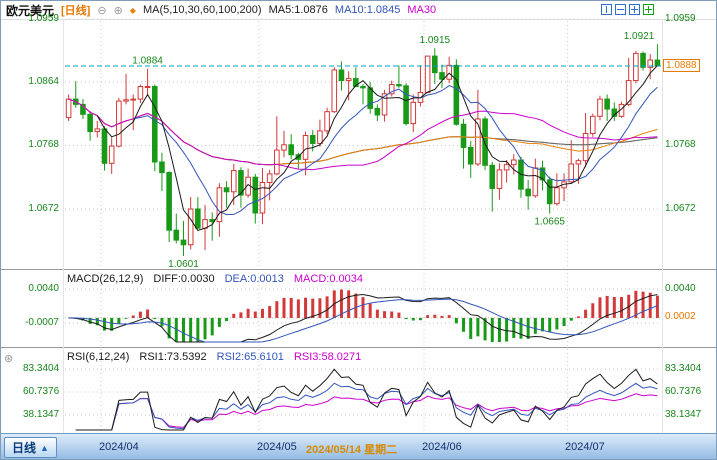 Image resolution: width=717 pixels, height=460 pixels. What do you see at coordinates (254, 279) in the screenshot?
I see `macd-dea-value: DEA:0.0013` at bounding box center [254, 279].